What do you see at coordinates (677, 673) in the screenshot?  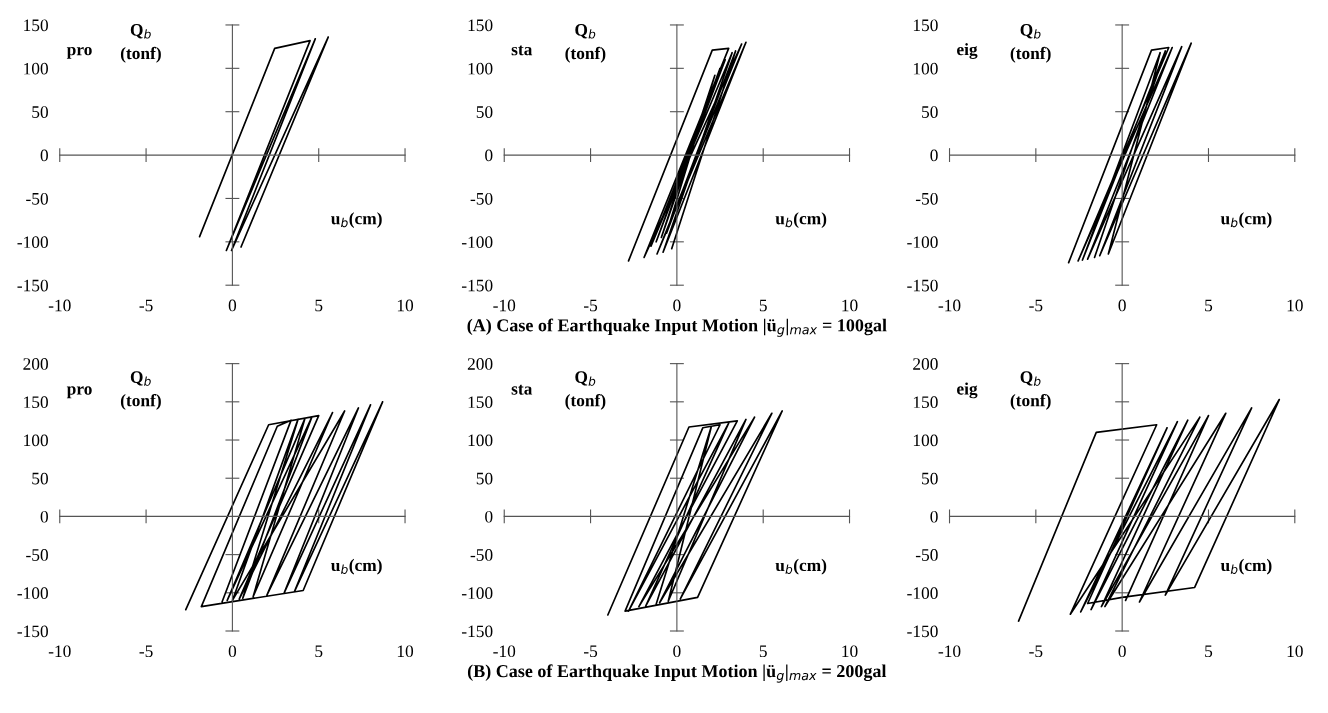 I see `text: (B) Case of Earthquake Input Motion |ü$_{g}$|$_{max}$ = 200gal` at bounding box center [677, 673].